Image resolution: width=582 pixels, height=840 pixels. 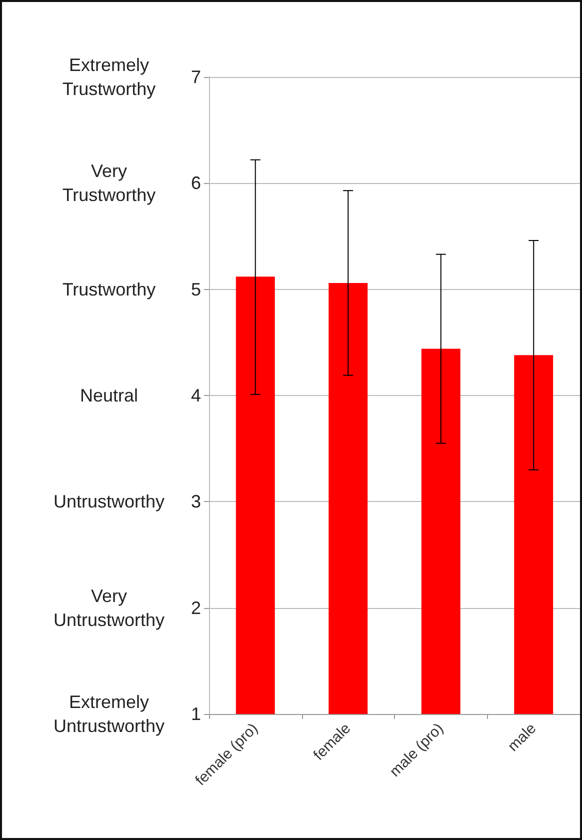 I want to click on text: Untrustworthy, so click(x=109, y=502).